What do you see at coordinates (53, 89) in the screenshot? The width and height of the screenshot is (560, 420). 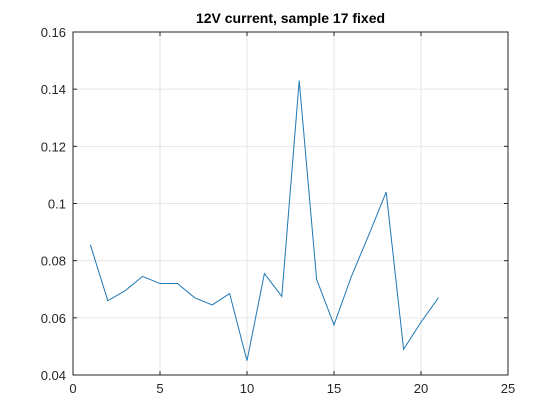 I see `y-tick-label: 0.14` at bounding box center [53, 89].